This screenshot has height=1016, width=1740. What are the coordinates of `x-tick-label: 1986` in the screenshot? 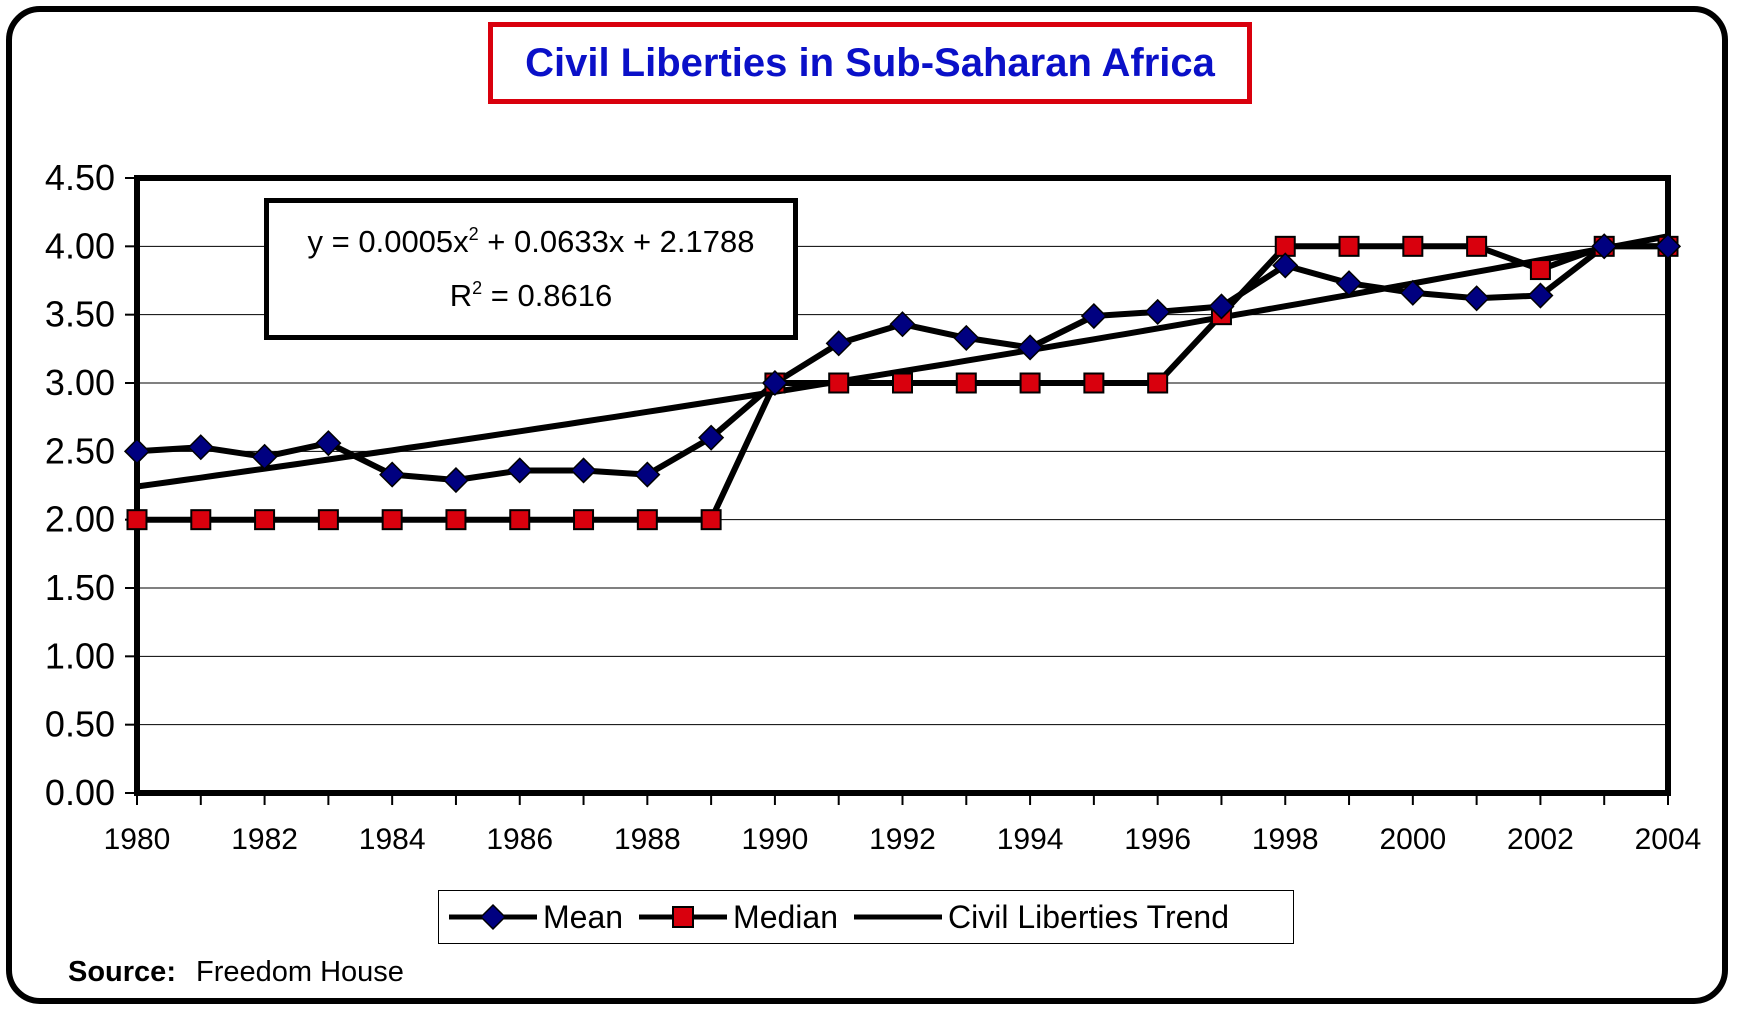 It's located at (519, 839).